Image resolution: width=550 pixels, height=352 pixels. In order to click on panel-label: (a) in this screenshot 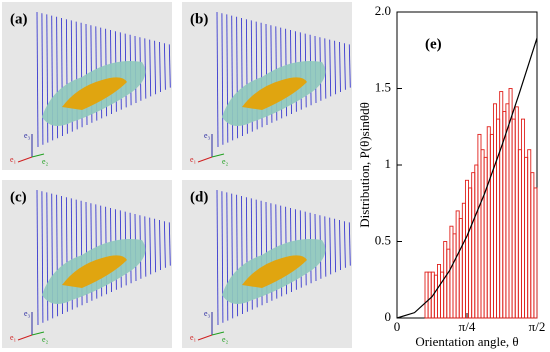, I will do `click(19, 19)`.